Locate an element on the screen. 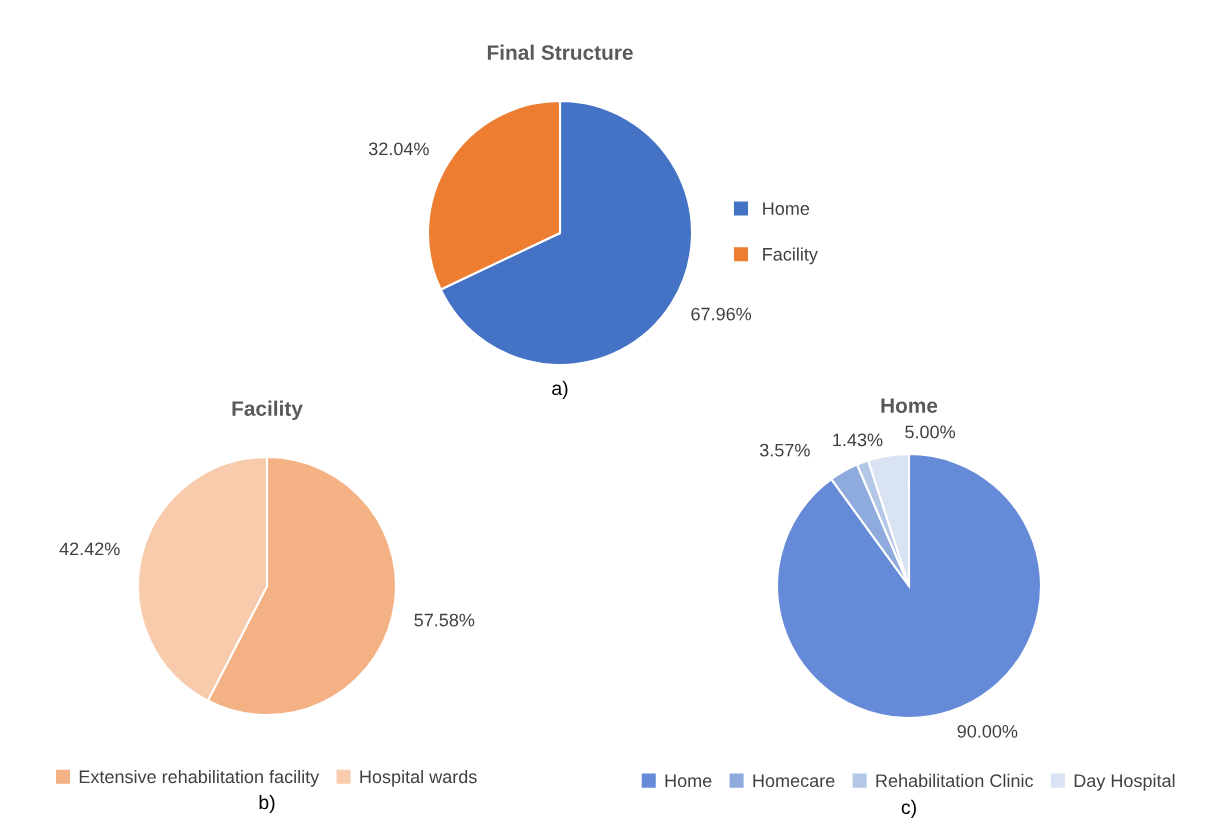 This screenshot has height=840, width=1224. chart-title: Home is located at coordinates (909, 405).